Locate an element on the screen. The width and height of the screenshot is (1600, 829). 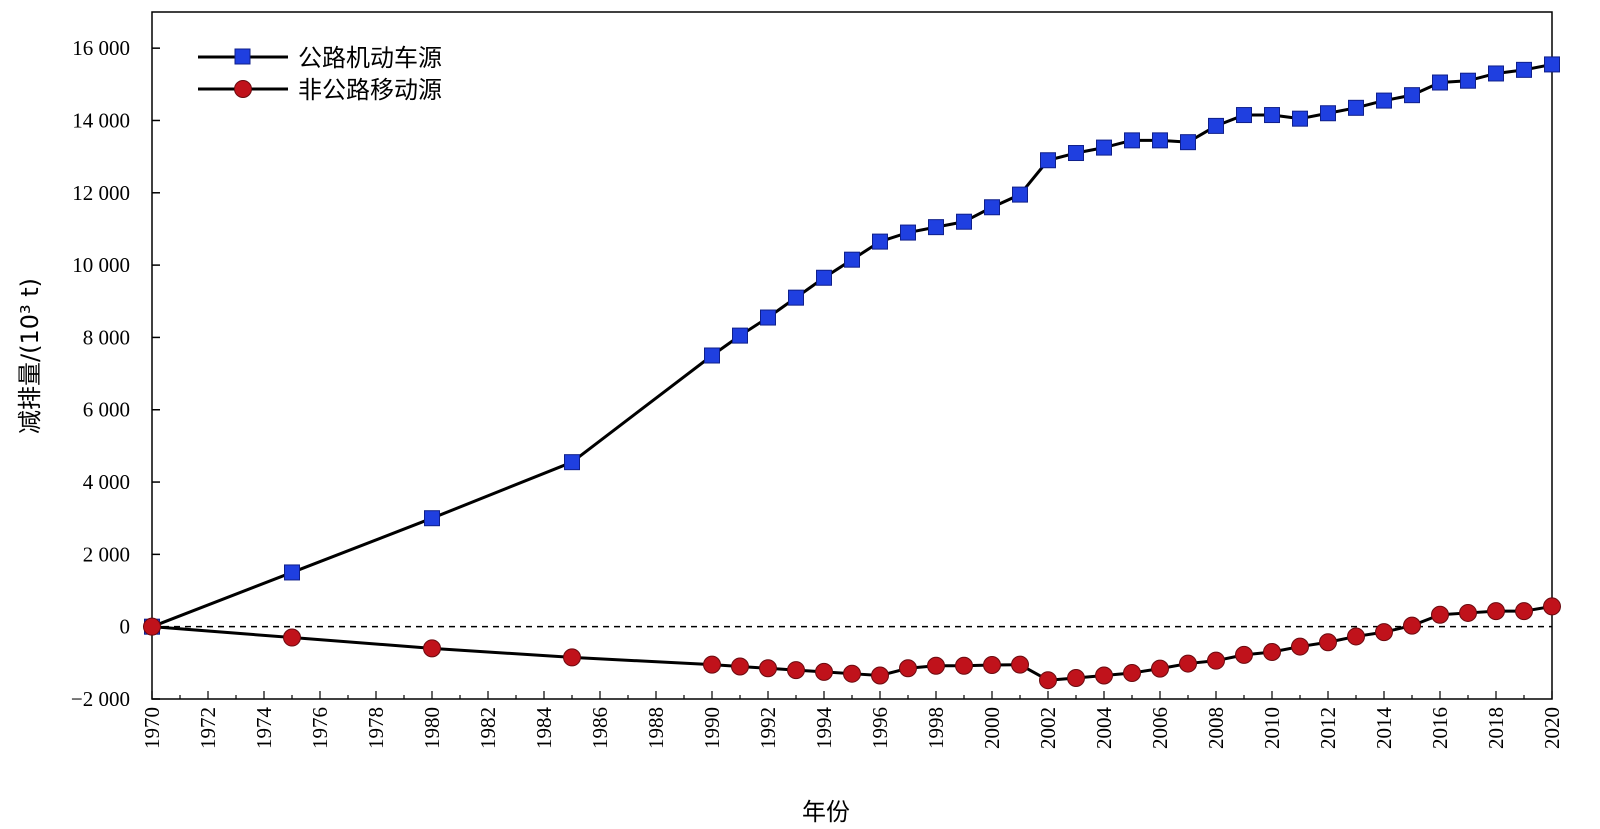
y-tick-label: 12 000 is located at coordinates (101, 193).